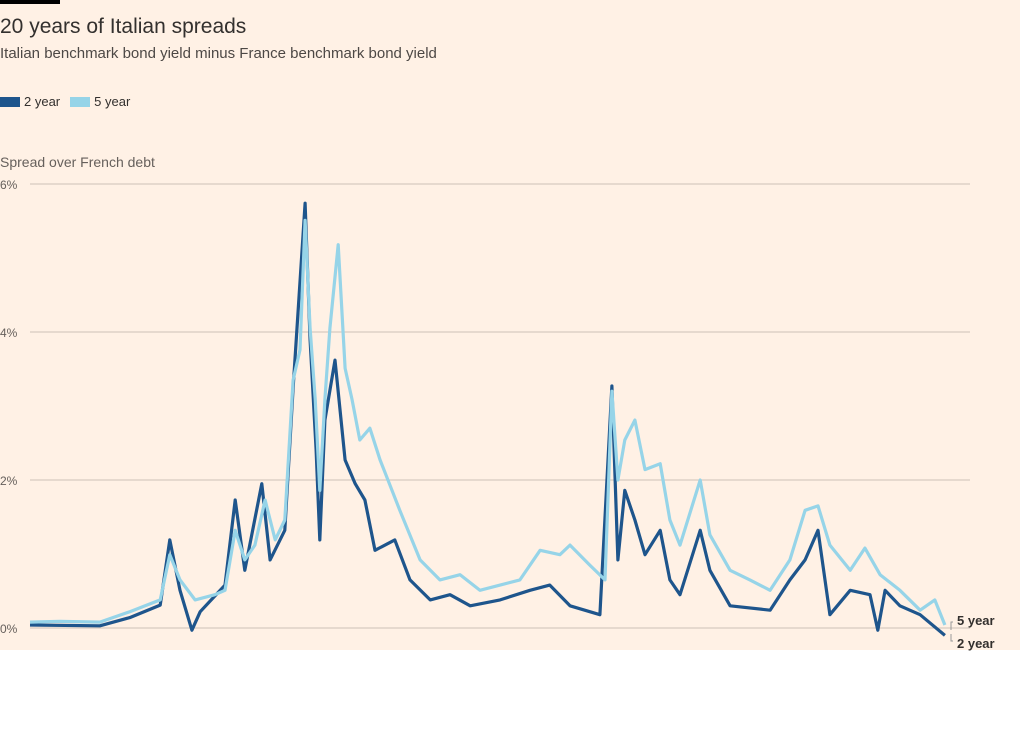 This screenshot has height=737, width=1020. I want to click on legend-item-5-year: 5 year, so click(100, 101).